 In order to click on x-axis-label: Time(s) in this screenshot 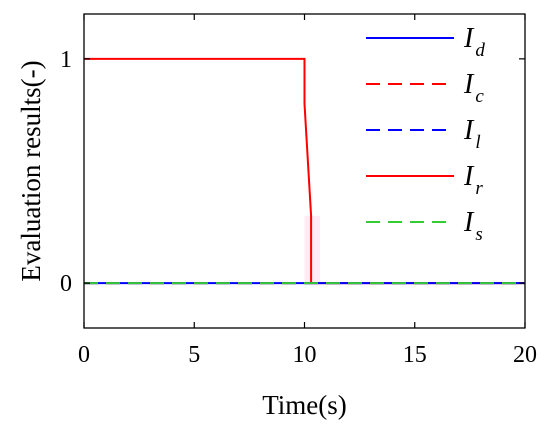, I will do `click(304, 405)`.